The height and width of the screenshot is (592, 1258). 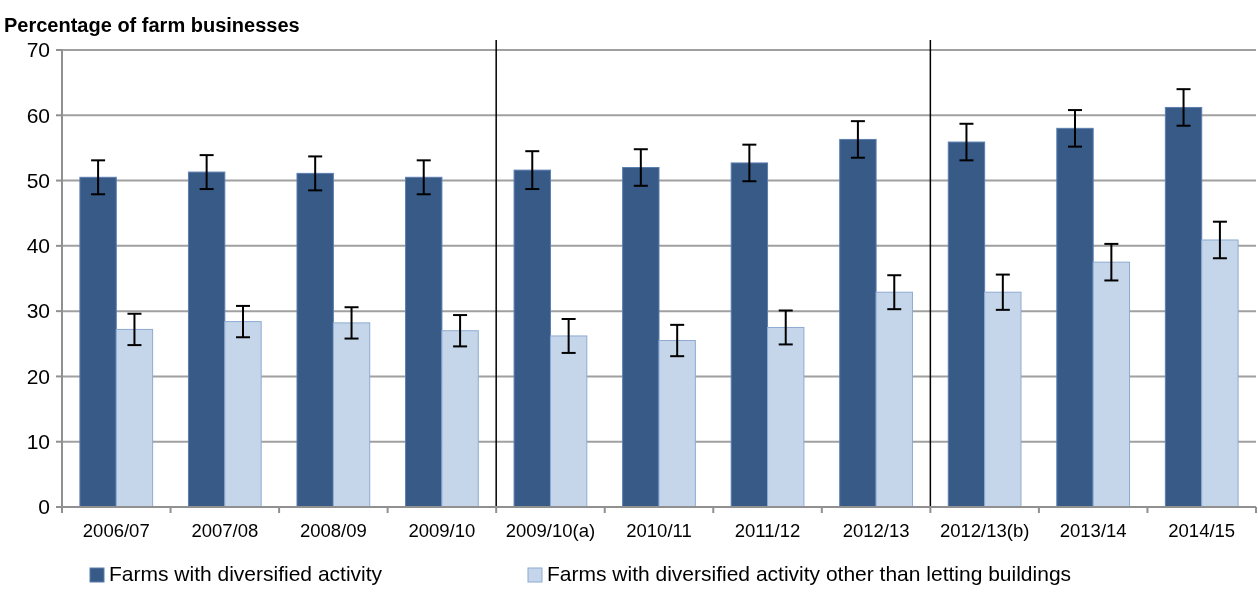 I want to click on legend-label: Farms with diversified activity other than letting buildings, so click(x=809, y=573).